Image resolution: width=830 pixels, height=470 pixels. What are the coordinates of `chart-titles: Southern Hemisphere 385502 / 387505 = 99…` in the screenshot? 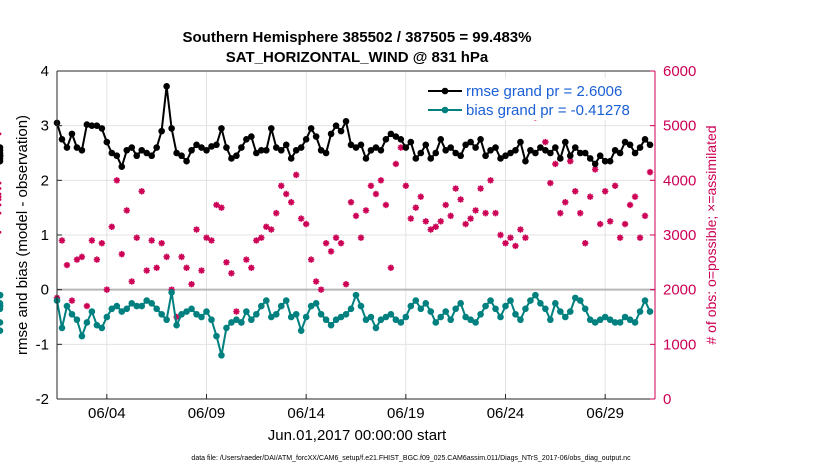 It's located at (357, 47).